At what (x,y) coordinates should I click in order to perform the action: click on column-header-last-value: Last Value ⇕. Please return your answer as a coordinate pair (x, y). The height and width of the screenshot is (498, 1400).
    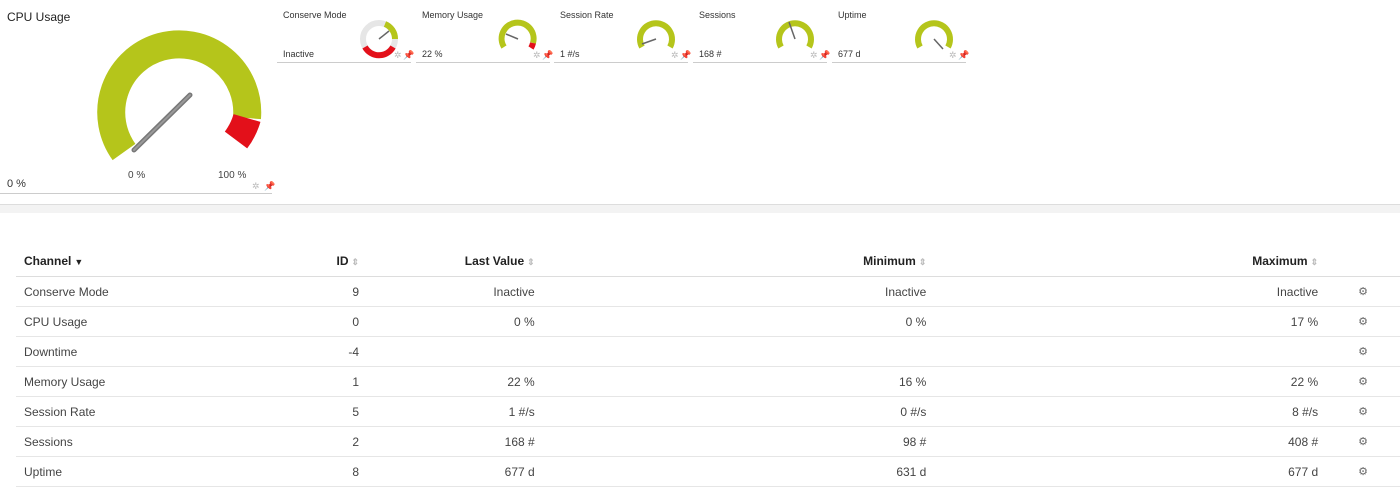
    Looking at the image, I should click on (455, 261).